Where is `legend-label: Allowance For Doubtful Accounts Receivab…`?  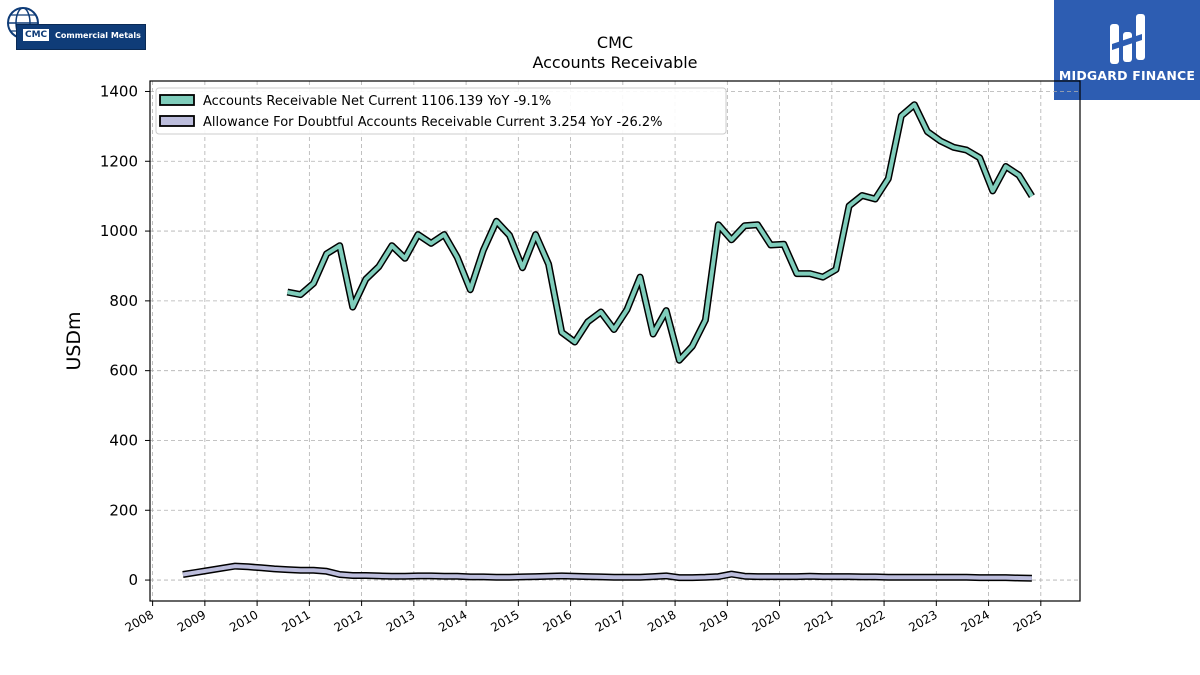 legend-label: Allowance For Doubtful Accounts Receivab… is located at coordinates (433, 122).